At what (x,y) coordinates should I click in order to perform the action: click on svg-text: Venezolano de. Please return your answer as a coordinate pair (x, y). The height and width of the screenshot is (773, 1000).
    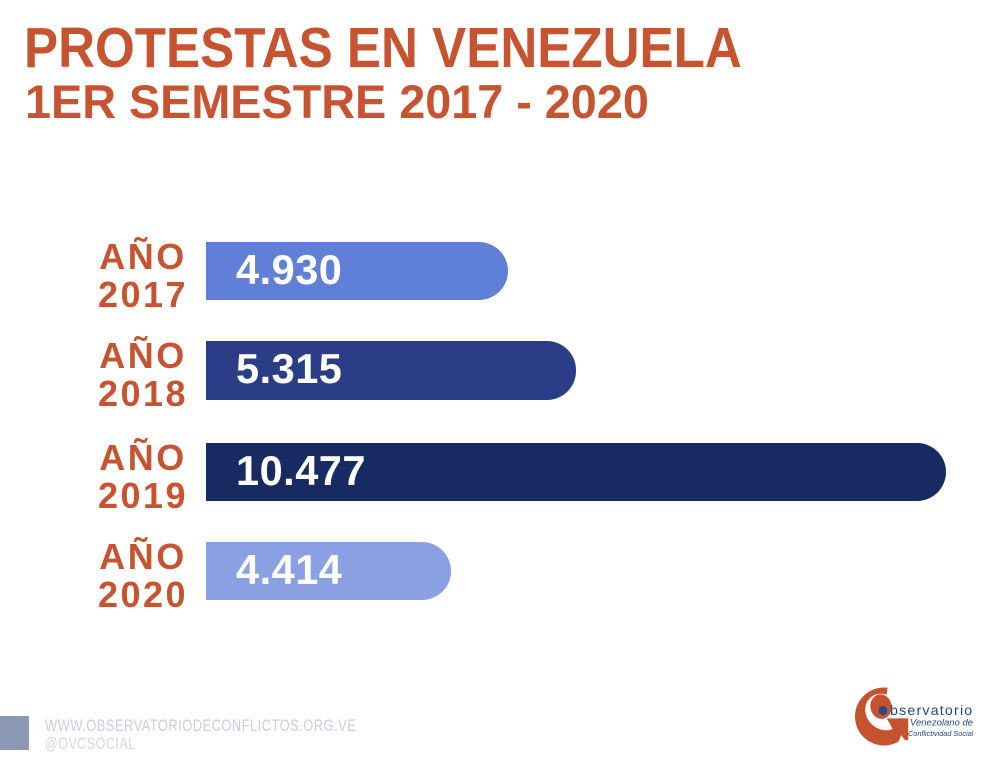
    Looking at the image, I should click on (941, 723).